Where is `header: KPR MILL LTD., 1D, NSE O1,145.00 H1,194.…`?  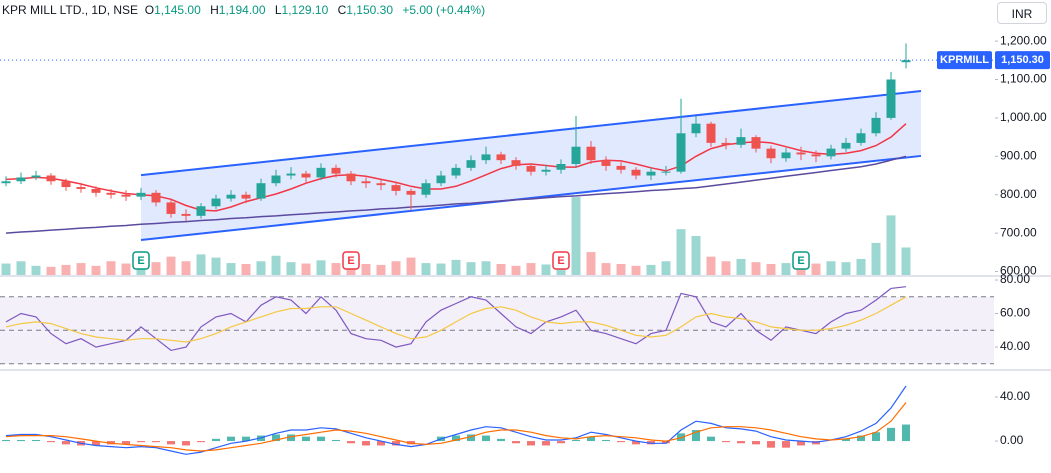 header: KPR MILL LTD., 1D, NSE O1,145.00 H1,194.… is located at coordinates (246, 10).